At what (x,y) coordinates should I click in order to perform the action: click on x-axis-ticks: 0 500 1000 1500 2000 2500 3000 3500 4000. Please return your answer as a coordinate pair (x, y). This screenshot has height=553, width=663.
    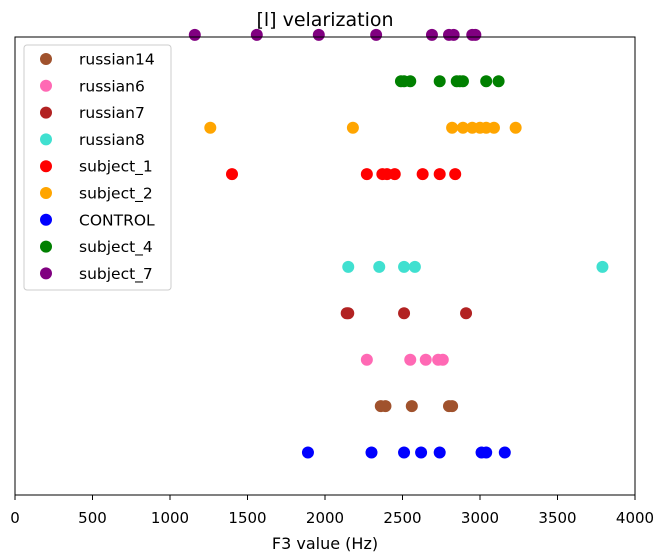
    Looking at the image, I should click on (332, 511).